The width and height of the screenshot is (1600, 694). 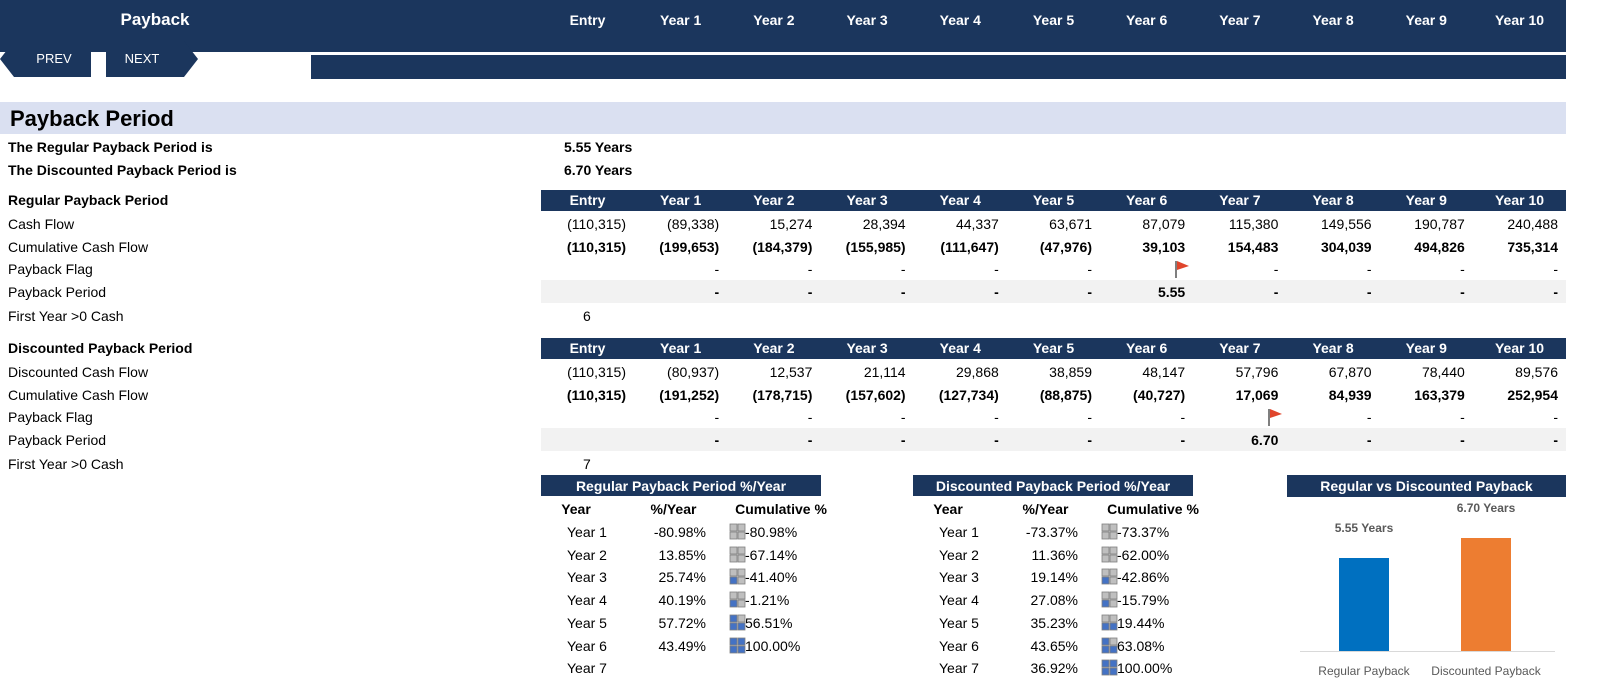 I want to click on pct-header, so click(x=1053, y=485).